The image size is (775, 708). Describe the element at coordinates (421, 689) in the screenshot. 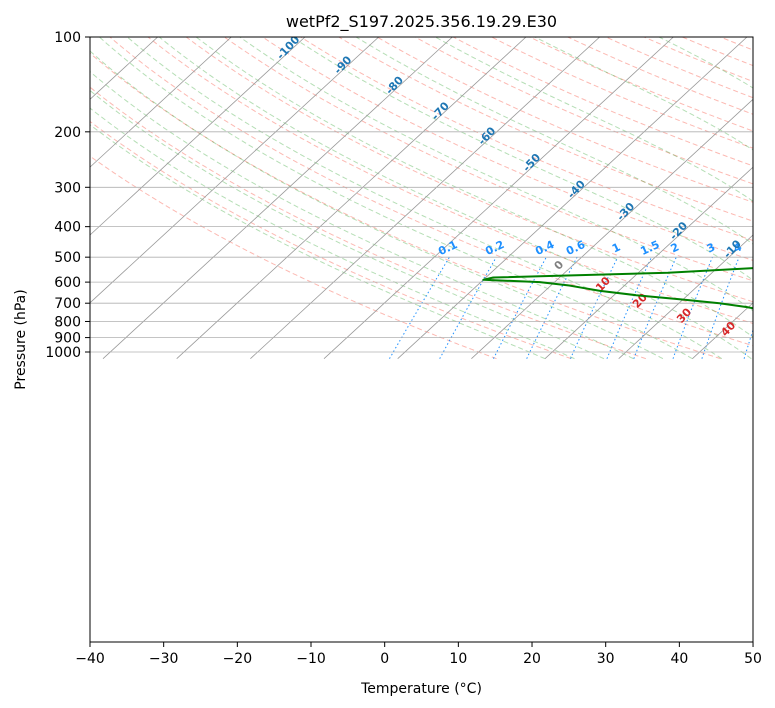

I see `x-axis-label: Temperature (°C)` at that location.